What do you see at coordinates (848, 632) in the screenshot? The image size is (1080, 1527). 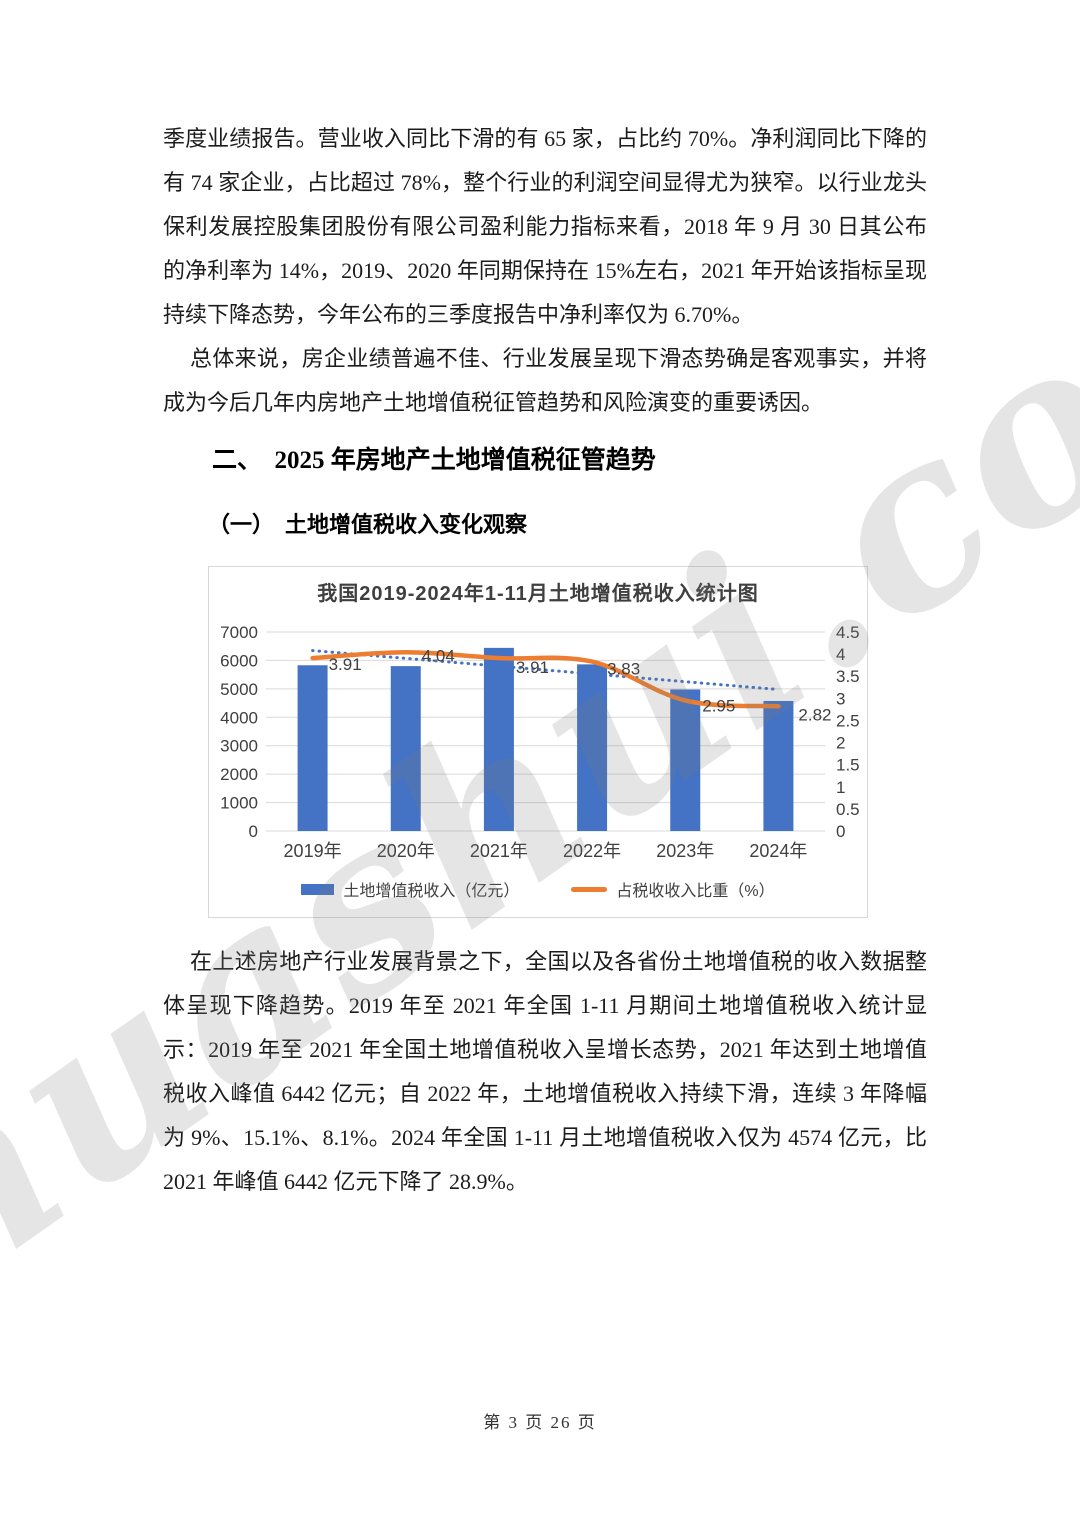 I see `right-axis-tick: 4.5` at bounding box center [848, 632].